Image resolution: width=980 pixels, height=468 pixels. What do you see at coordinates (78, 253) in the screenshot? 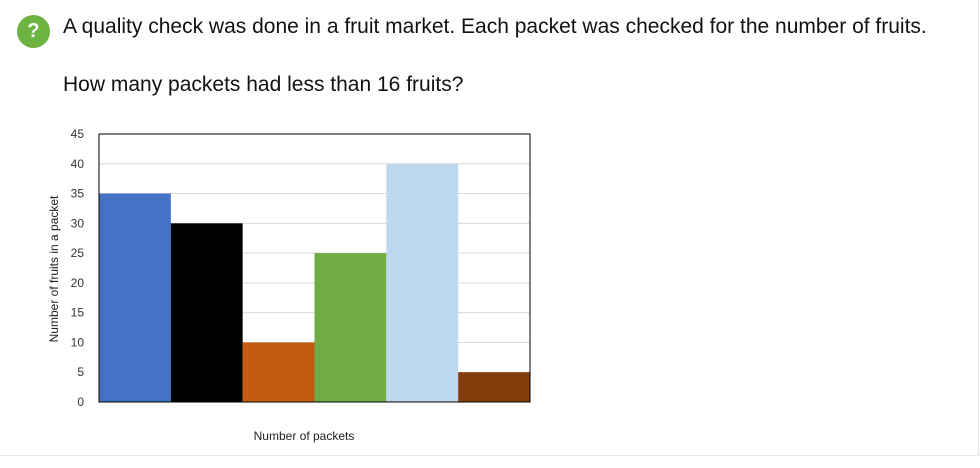
I see `y-tick-label: 25` at bounding box center [78, 253].